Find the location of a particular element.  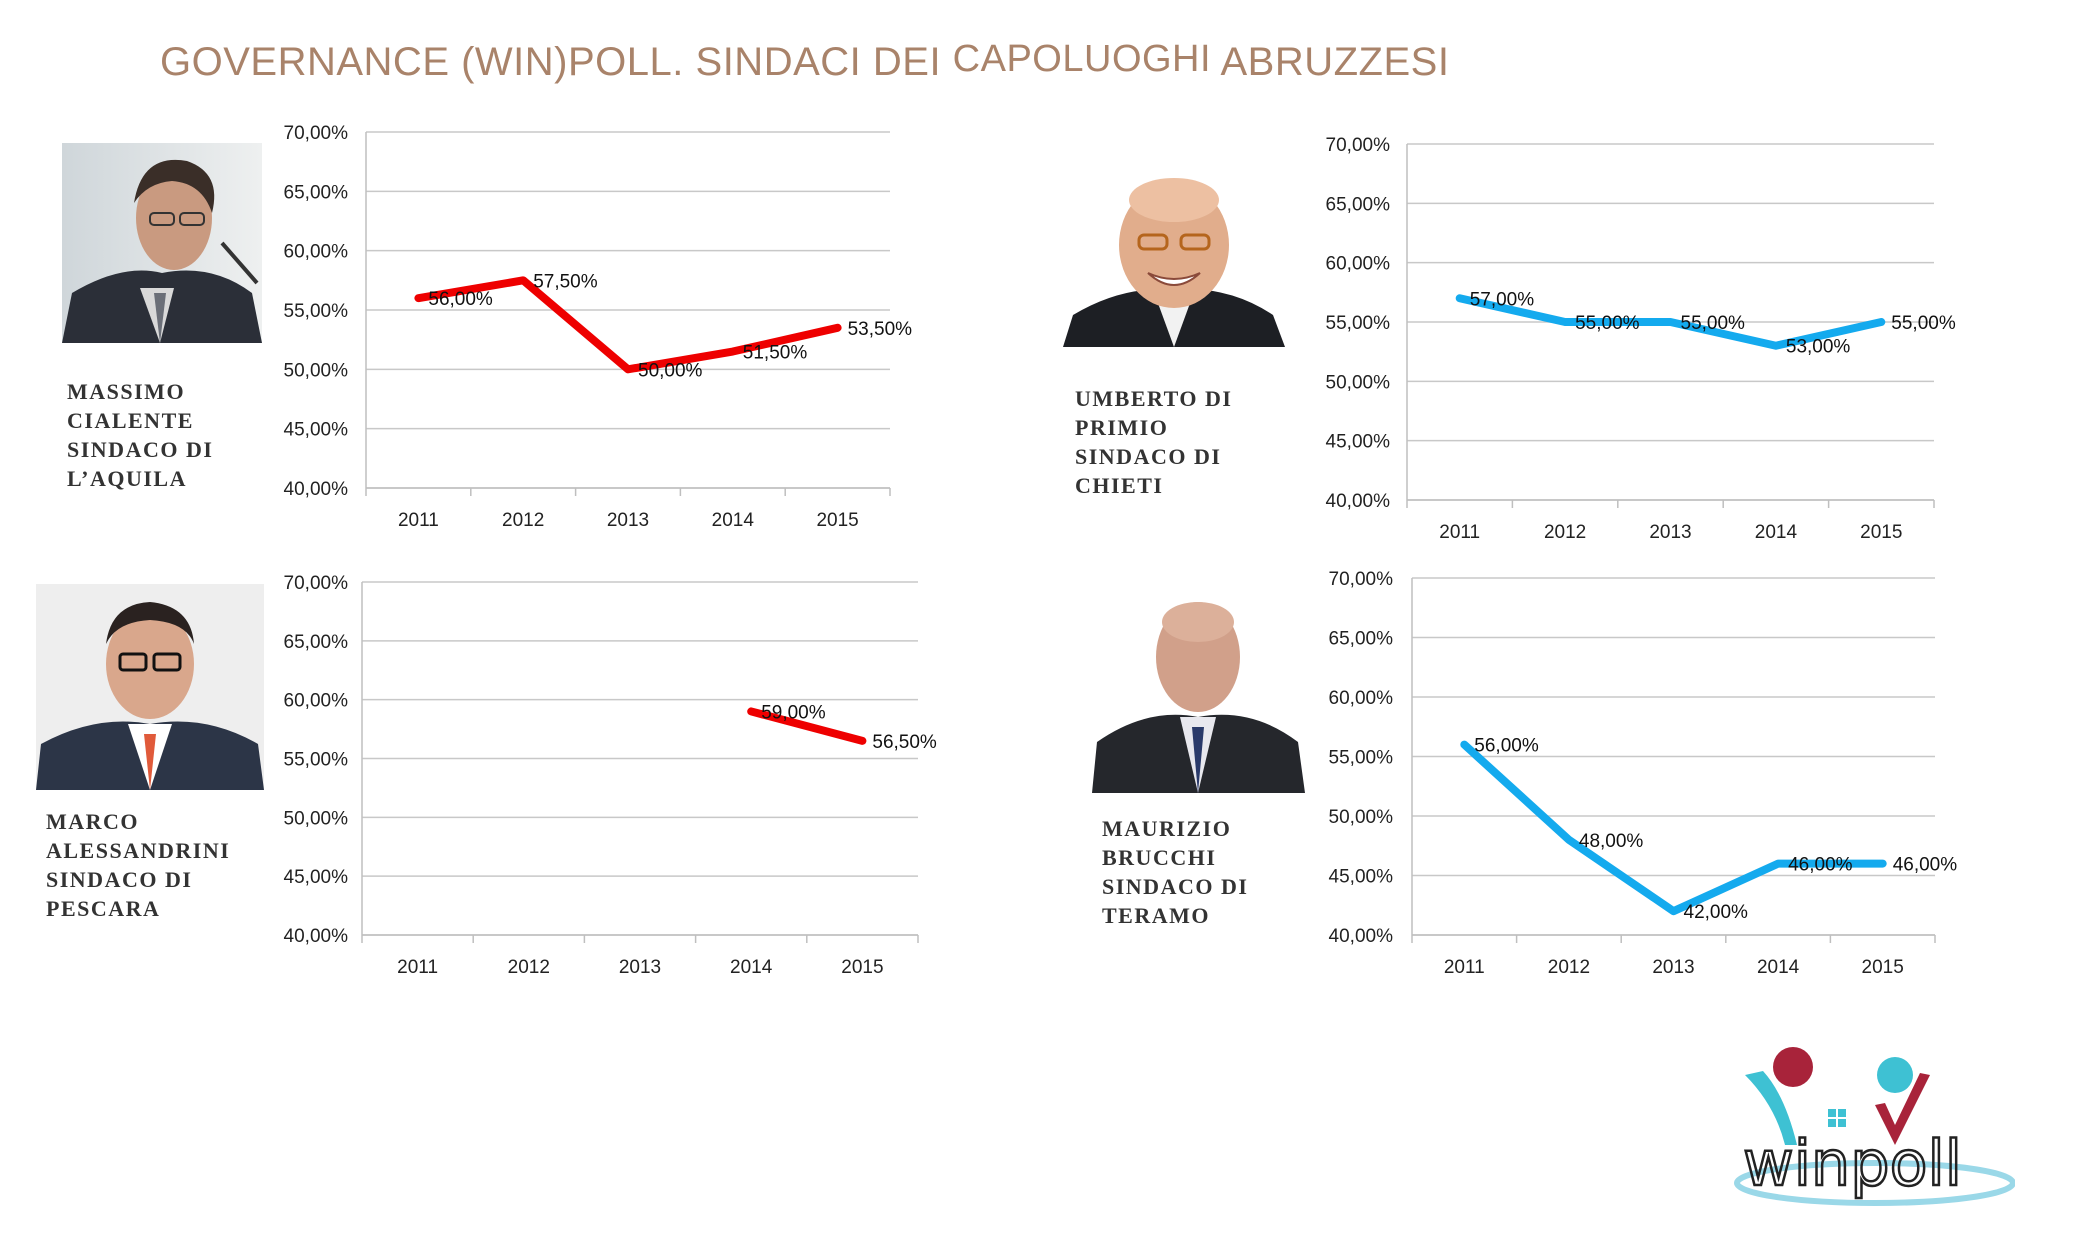

data-label: 48,00% is located at coordinates (1611, 841).